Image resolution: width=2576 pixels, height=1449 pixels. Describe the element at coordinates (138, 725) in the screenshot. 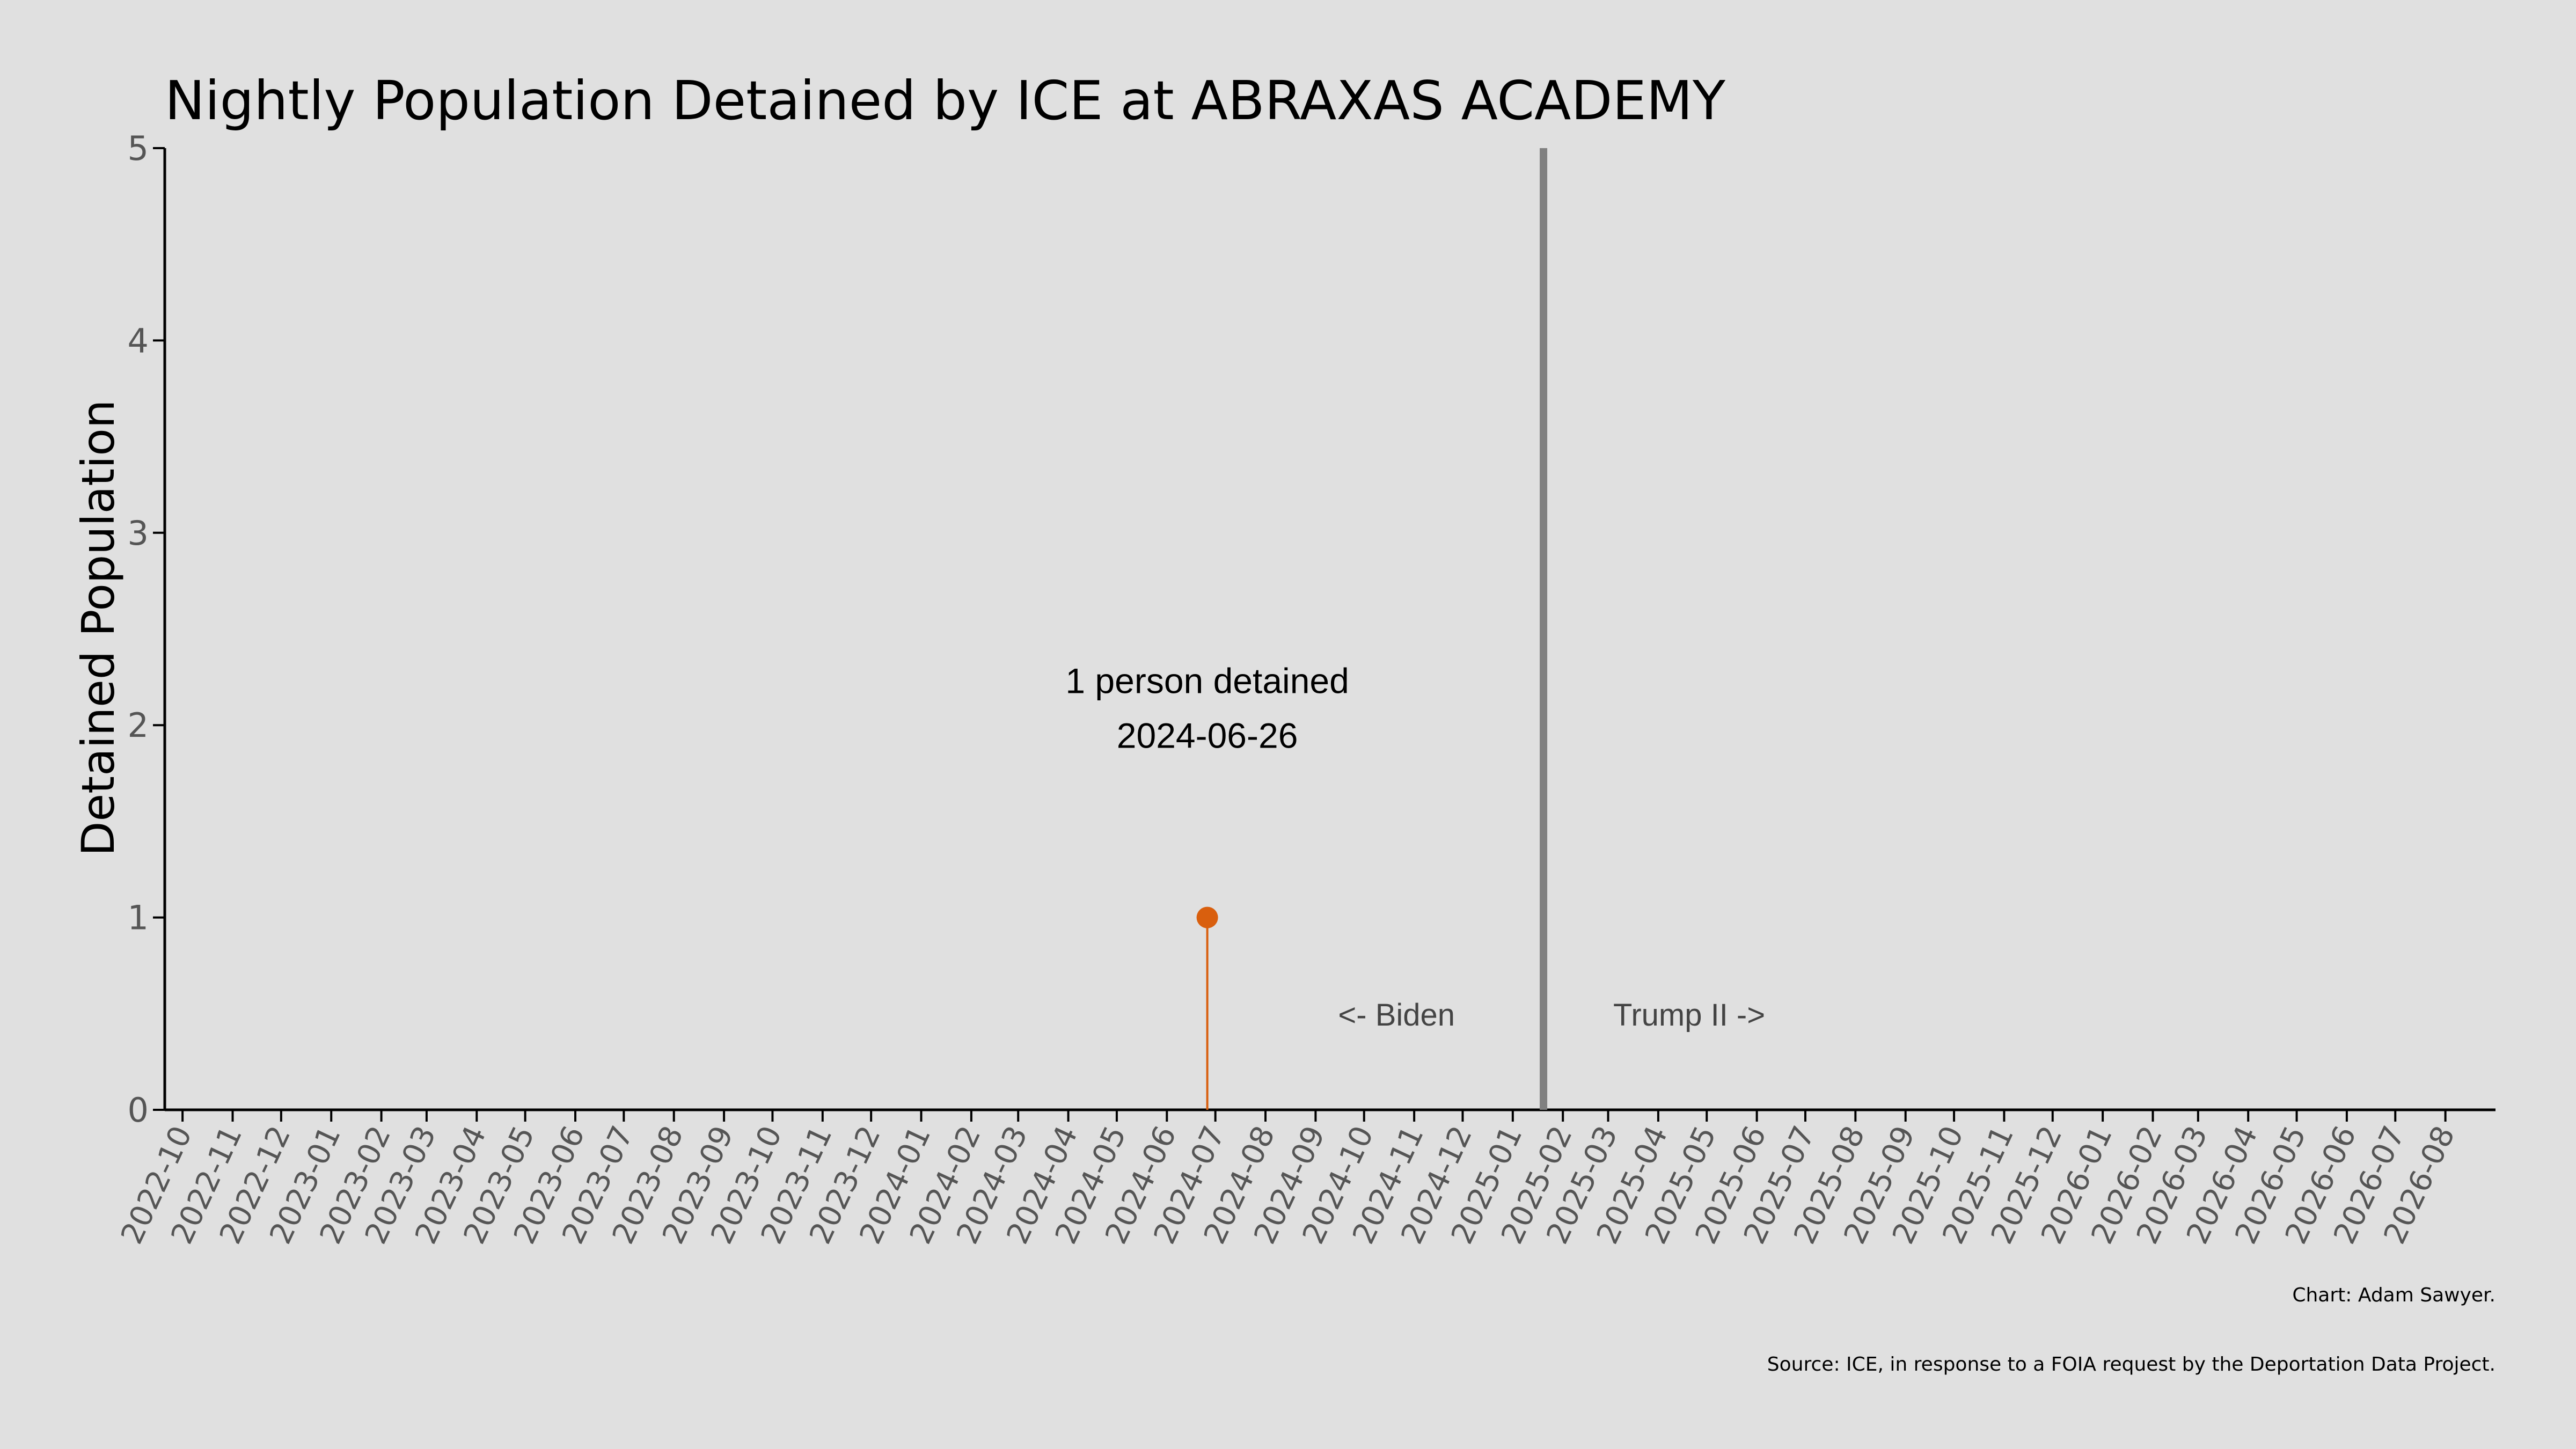

I see `y-tick-label: 2` at that location.